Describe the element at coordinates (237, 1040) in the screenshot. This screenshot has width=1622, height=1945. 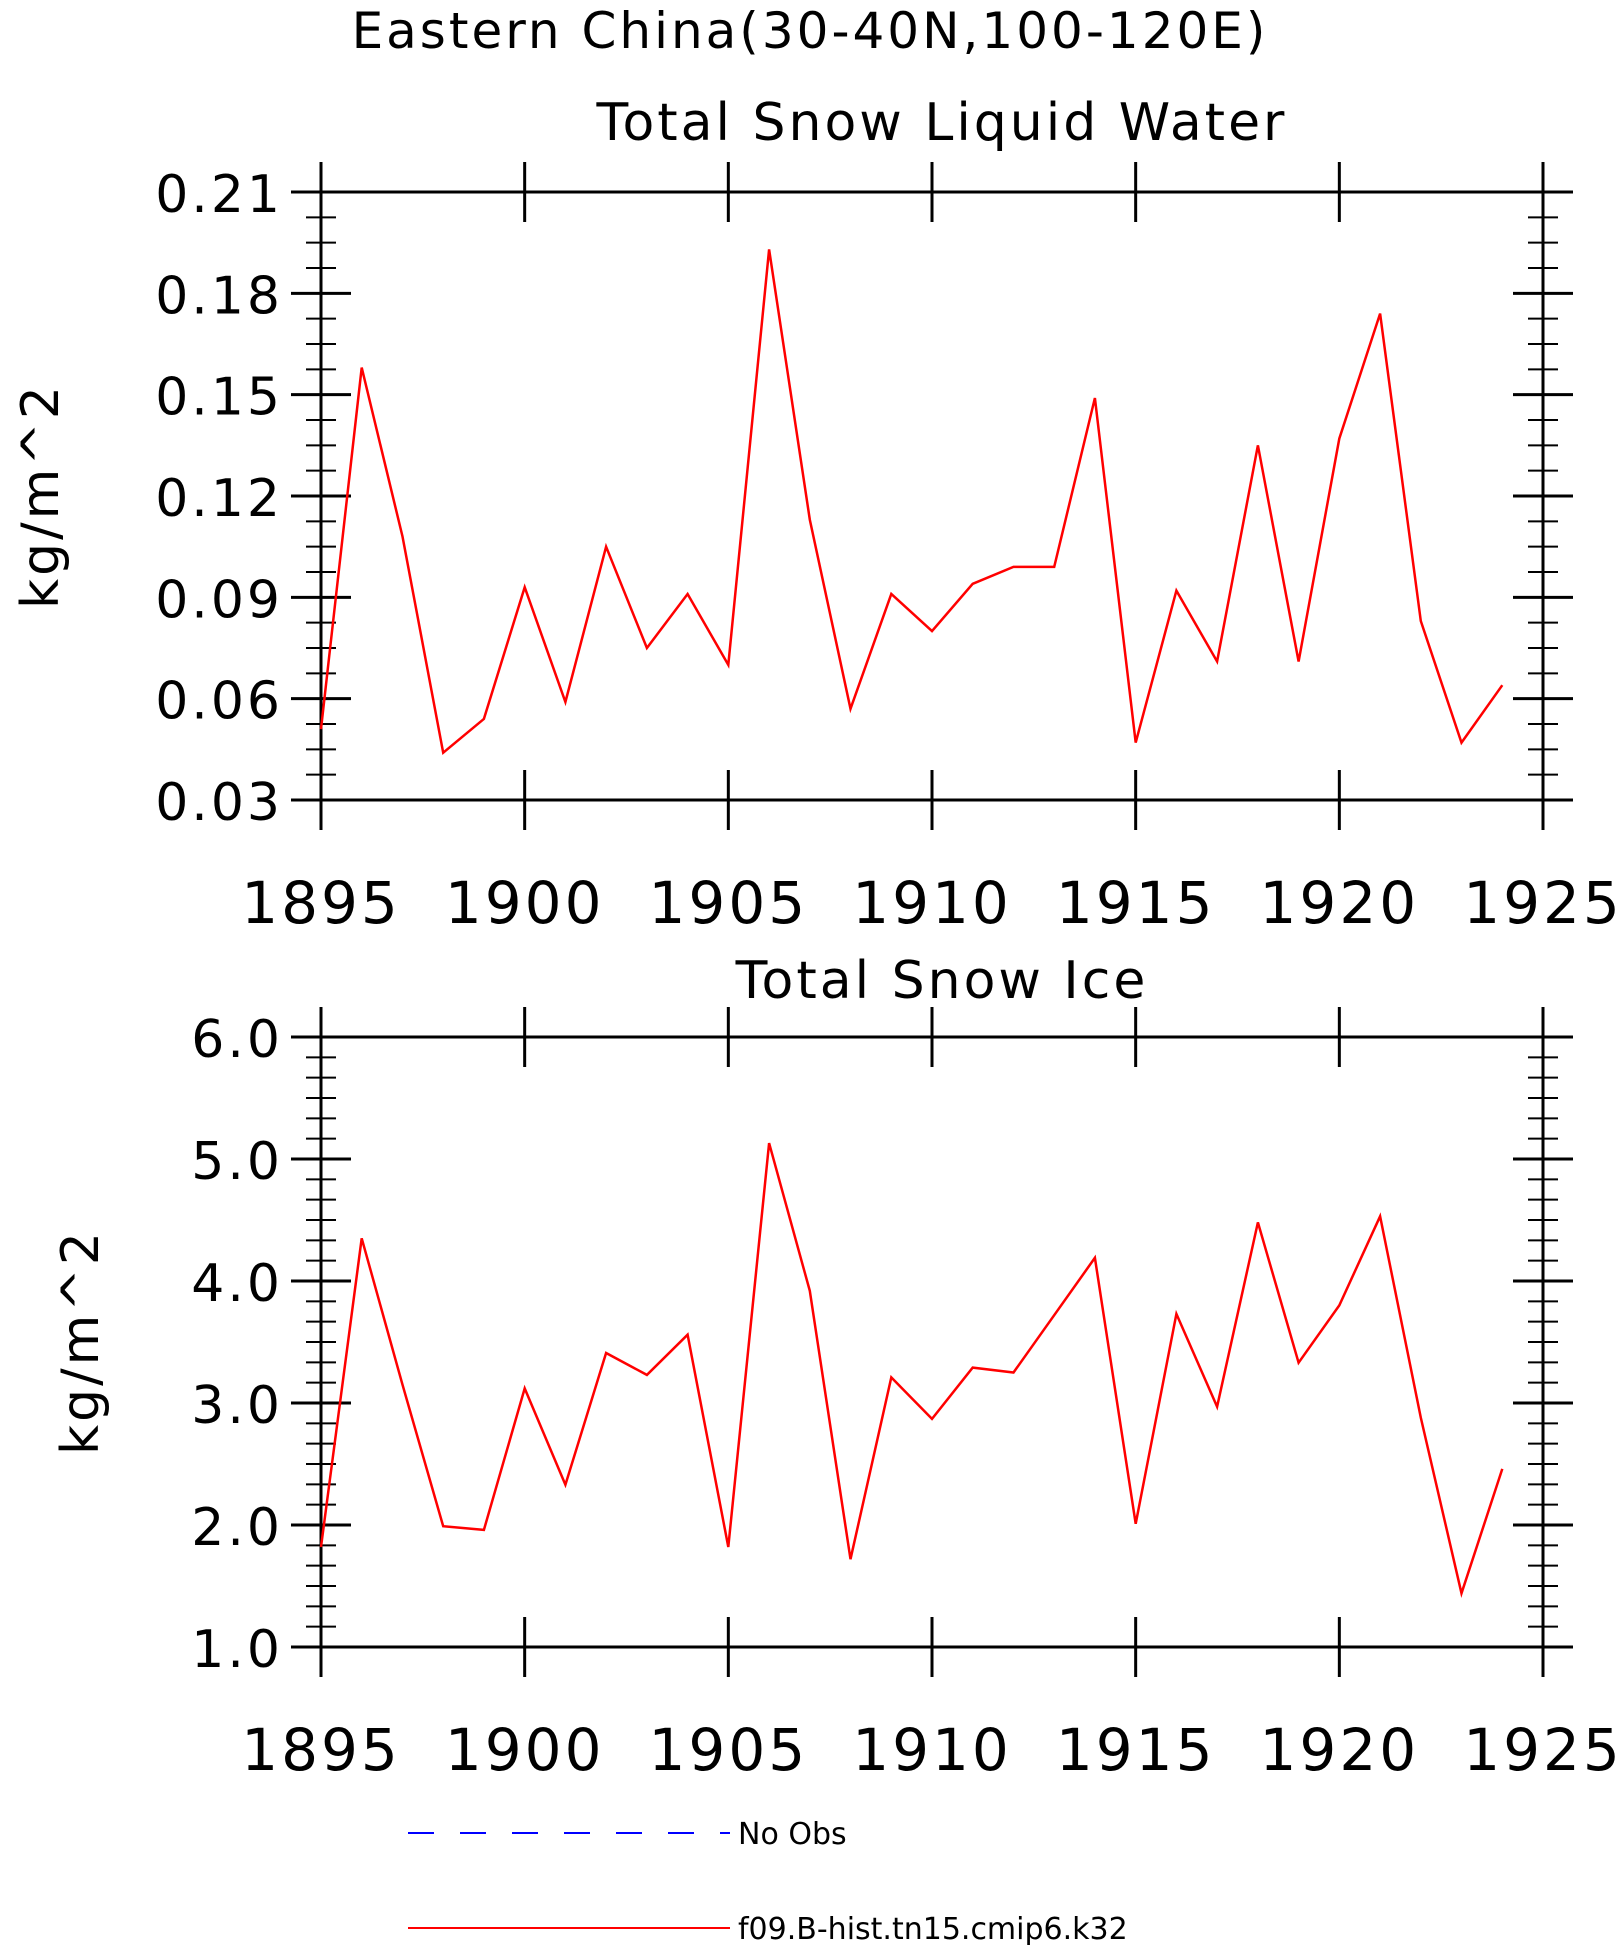
I see `y-tick-label: 6.0` at that location.